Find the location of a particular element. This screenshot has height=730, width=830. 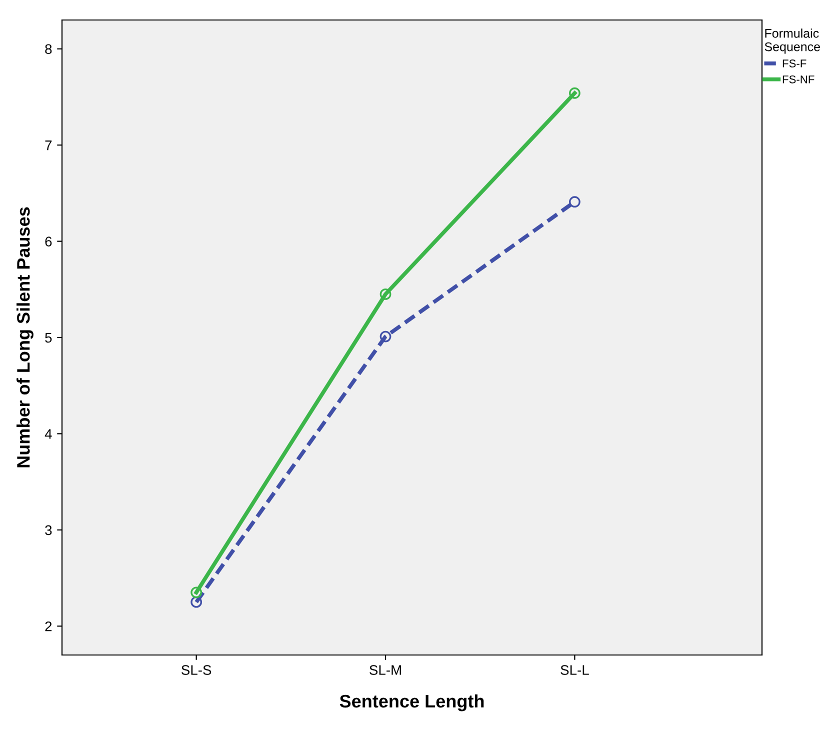

y-tick-label: 4 is located at coordinates (48, 434).